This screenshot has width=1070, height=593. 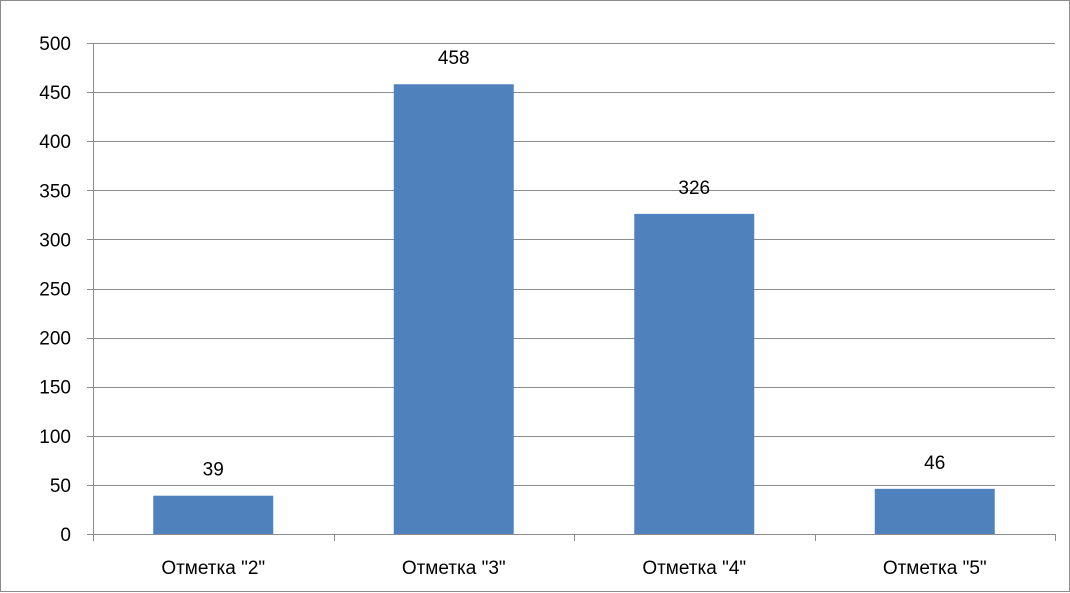 What do you see at coordinates (55, 388) in the screenshot?
I see `y-tick-label: 150` at bounding box center [55, 388].